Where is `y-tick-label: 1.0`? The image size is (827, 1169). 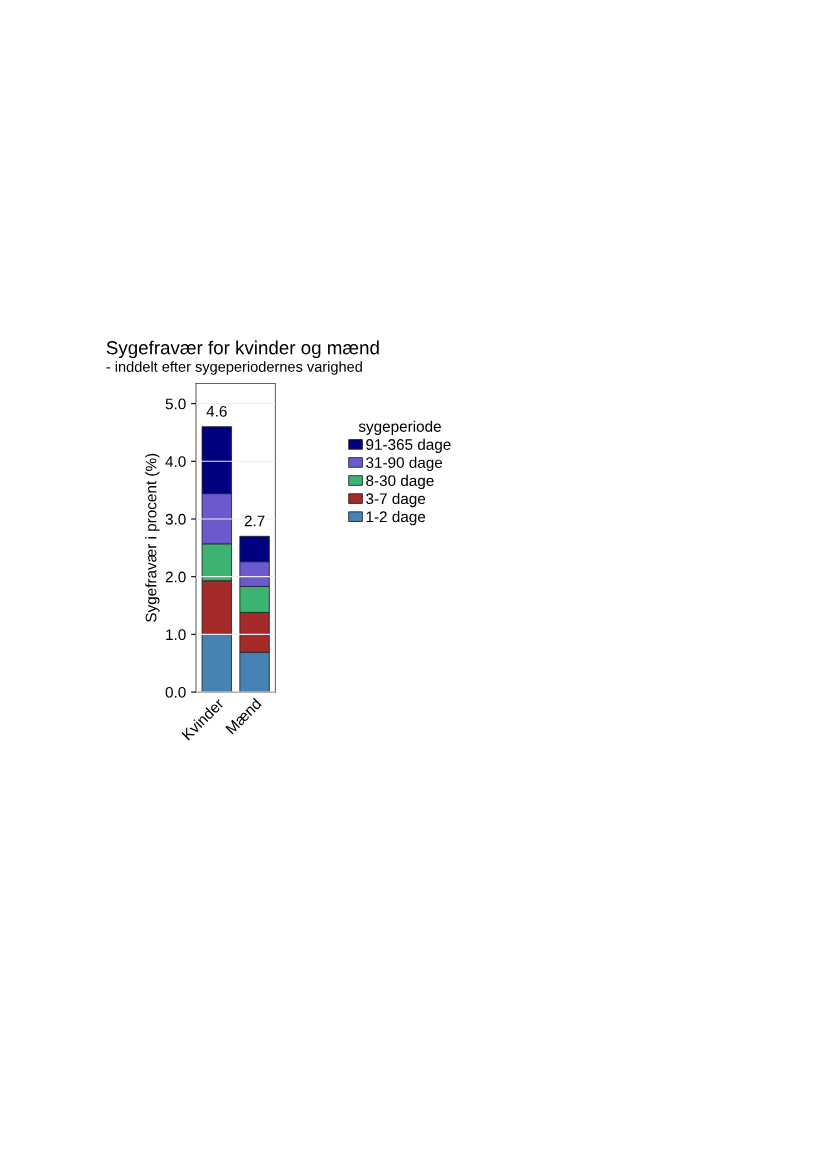
y-tick-label: 1.0 is located at coordinates (176, 635).